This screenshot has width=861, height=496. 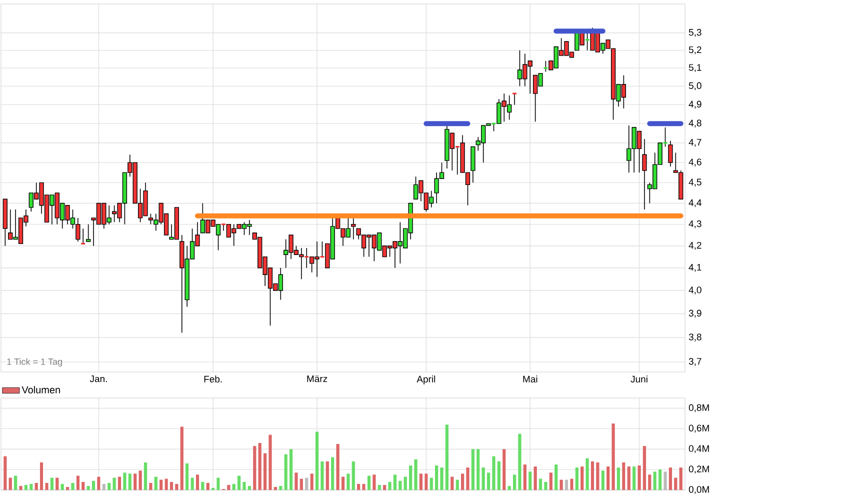 What do you see at coordinates (695, 104) in the screenshot?
I see `y-tick-label: 4,9` at bounding box center [695, 104].